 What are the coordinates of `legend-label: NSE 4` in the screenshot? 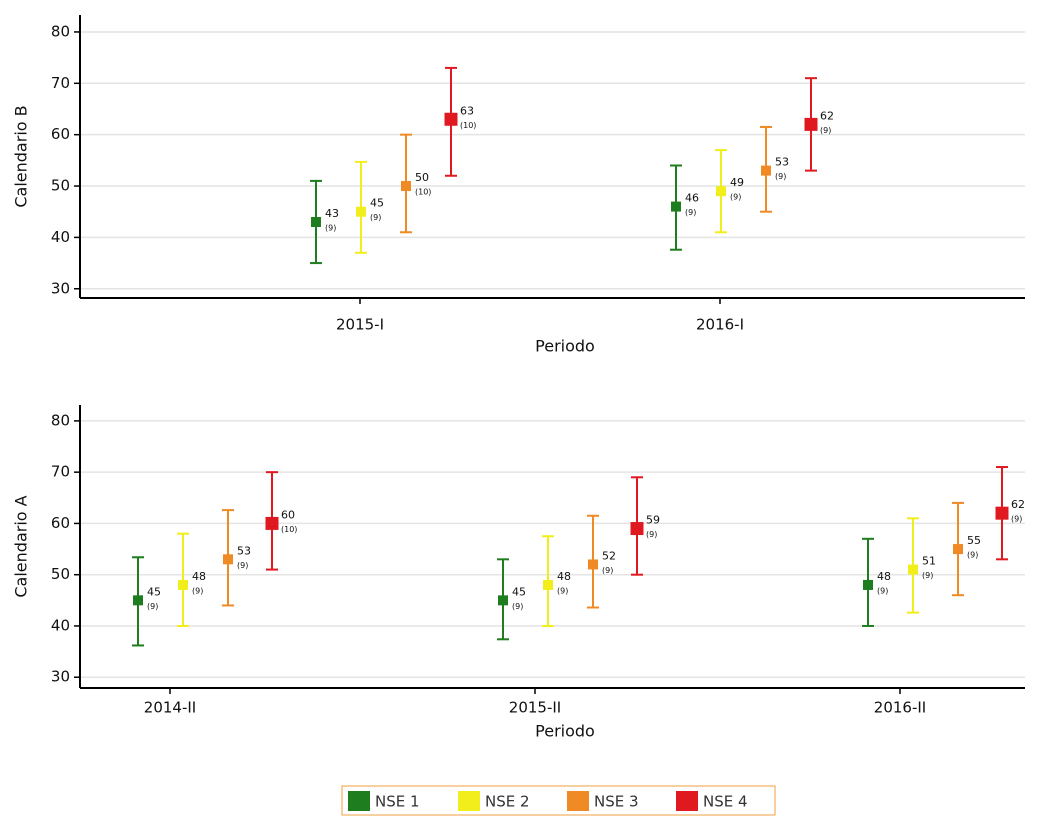 It's located at (725, 802).